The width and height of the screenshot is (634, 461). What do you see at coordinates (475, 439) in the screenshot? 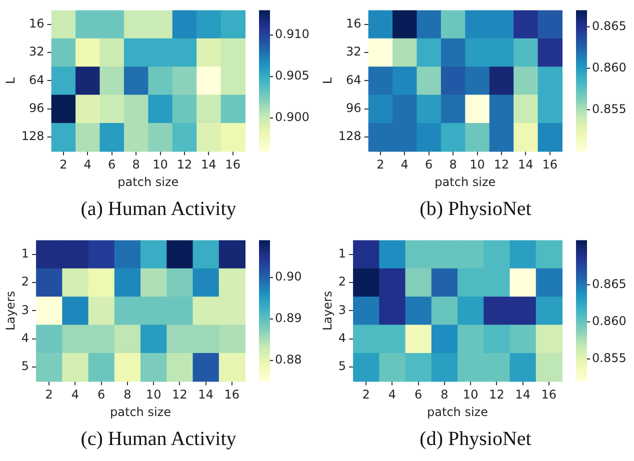
I see `text: (d) PhysioNet` at bounding box center [475, 439].